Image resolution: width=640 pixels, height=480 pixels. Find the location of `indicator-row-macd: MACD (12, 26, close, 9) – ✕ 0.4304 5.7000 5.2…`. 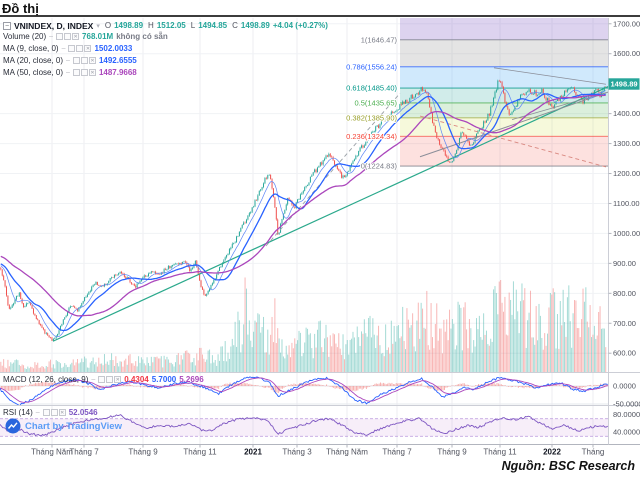

indicator-row-macd: MACD (12, 26, close, 9) – ✕ 0.4304 5.7000 5.2… is located at coordinates (103, 379).